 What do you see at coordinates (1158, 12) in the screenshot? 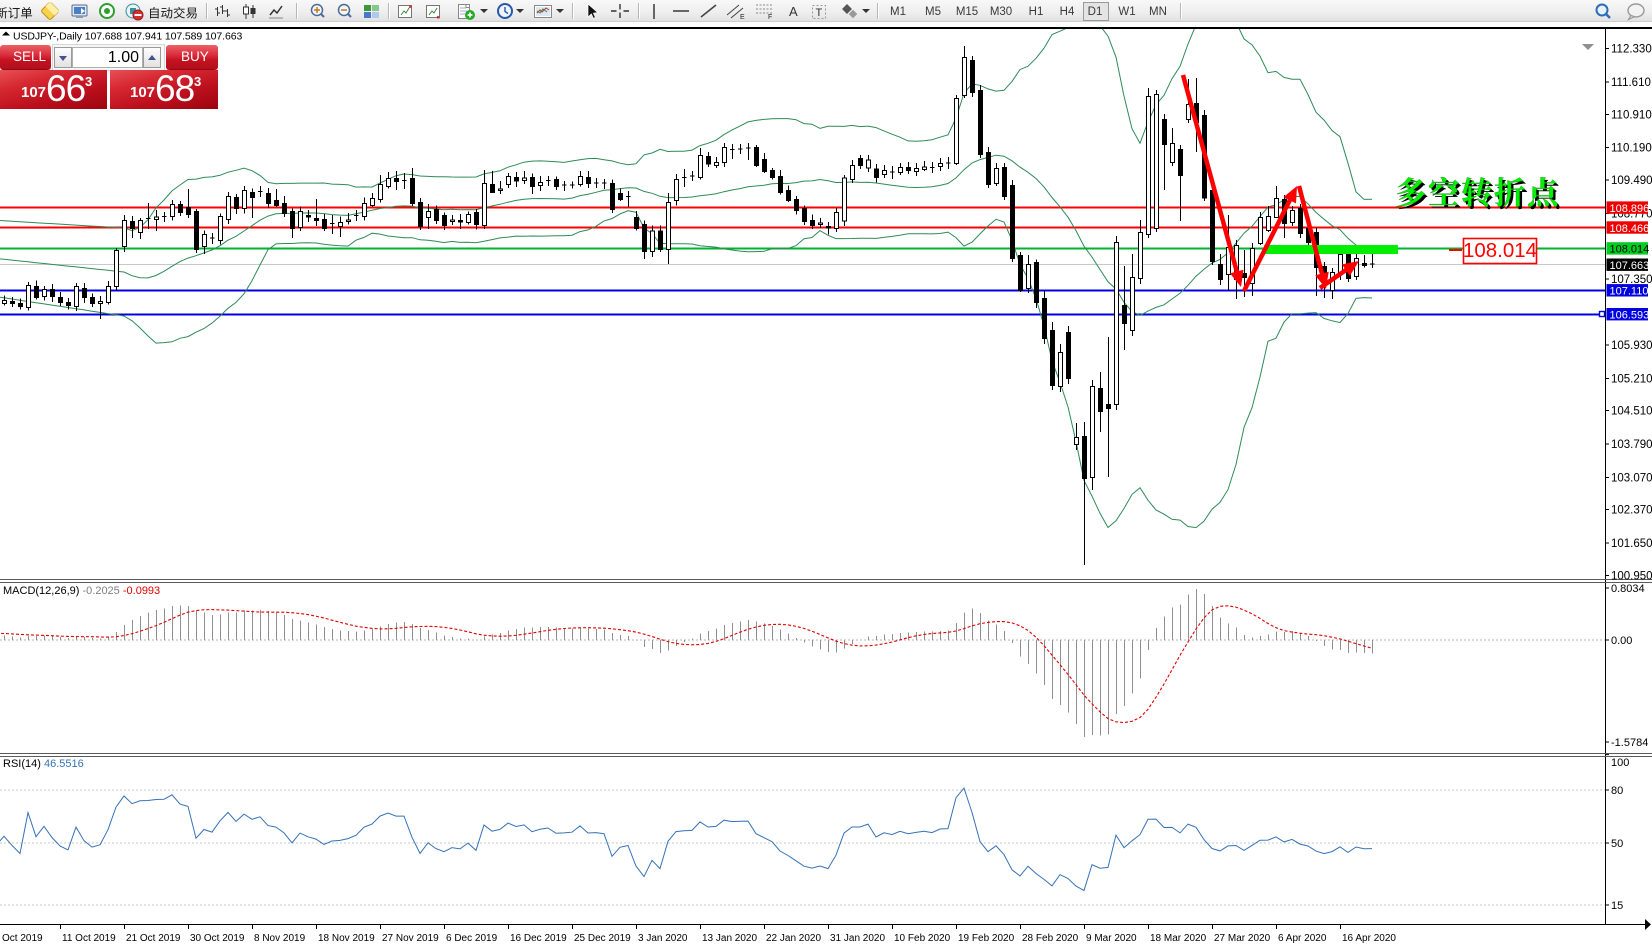
I see `svg-text: MN` at bounding box center [1158, 12].